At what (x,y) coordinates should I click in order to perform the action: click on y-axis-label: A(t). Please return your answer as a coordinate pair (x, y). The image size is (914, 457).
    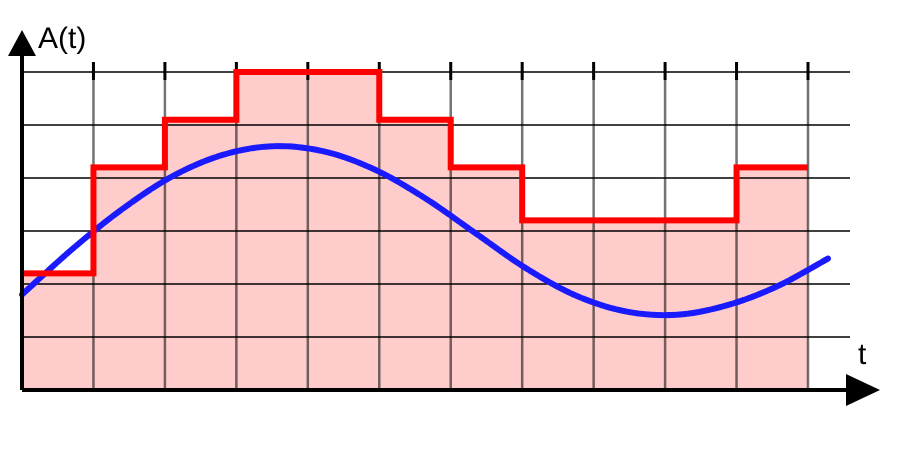
    Looking at the image, I should click on (62, 38).